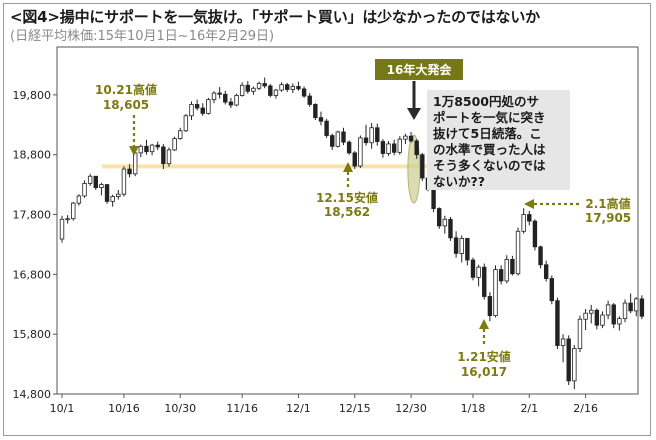 The image size is (656, 440). I want to click on note-line-4: の水準で買った人は, so click(489, 149).